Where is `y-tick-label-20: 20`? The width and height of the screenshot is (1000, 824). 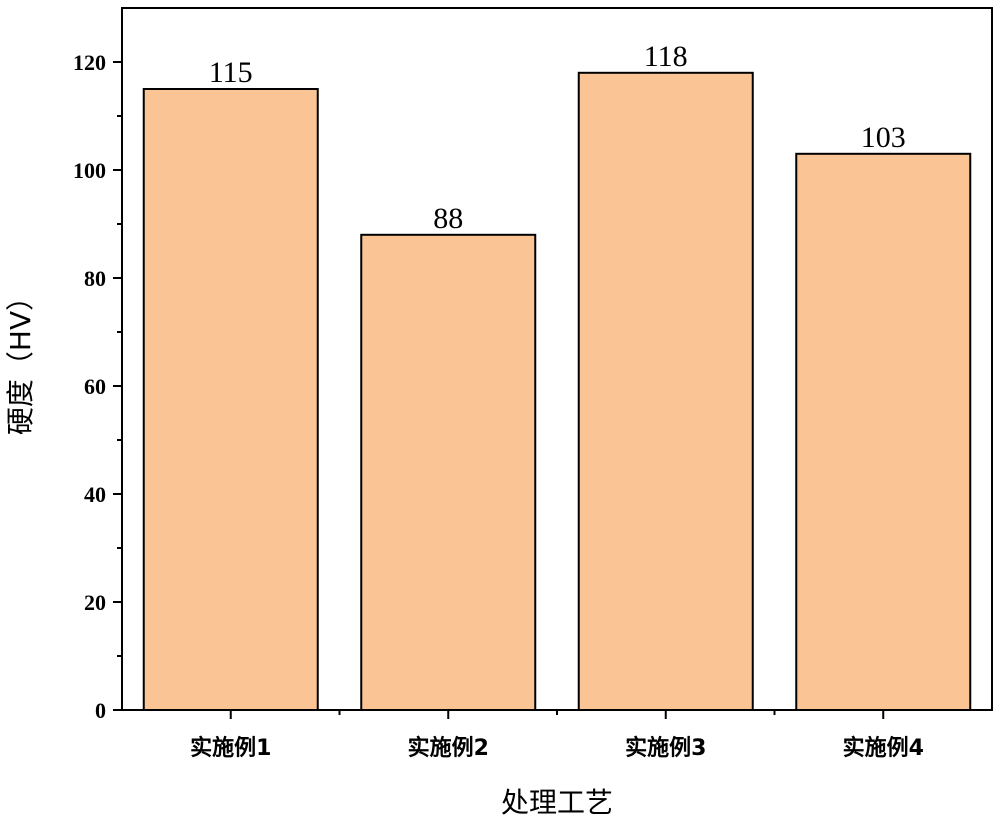
y-tick-label-20: 20 is located at coordinates (95, 602).